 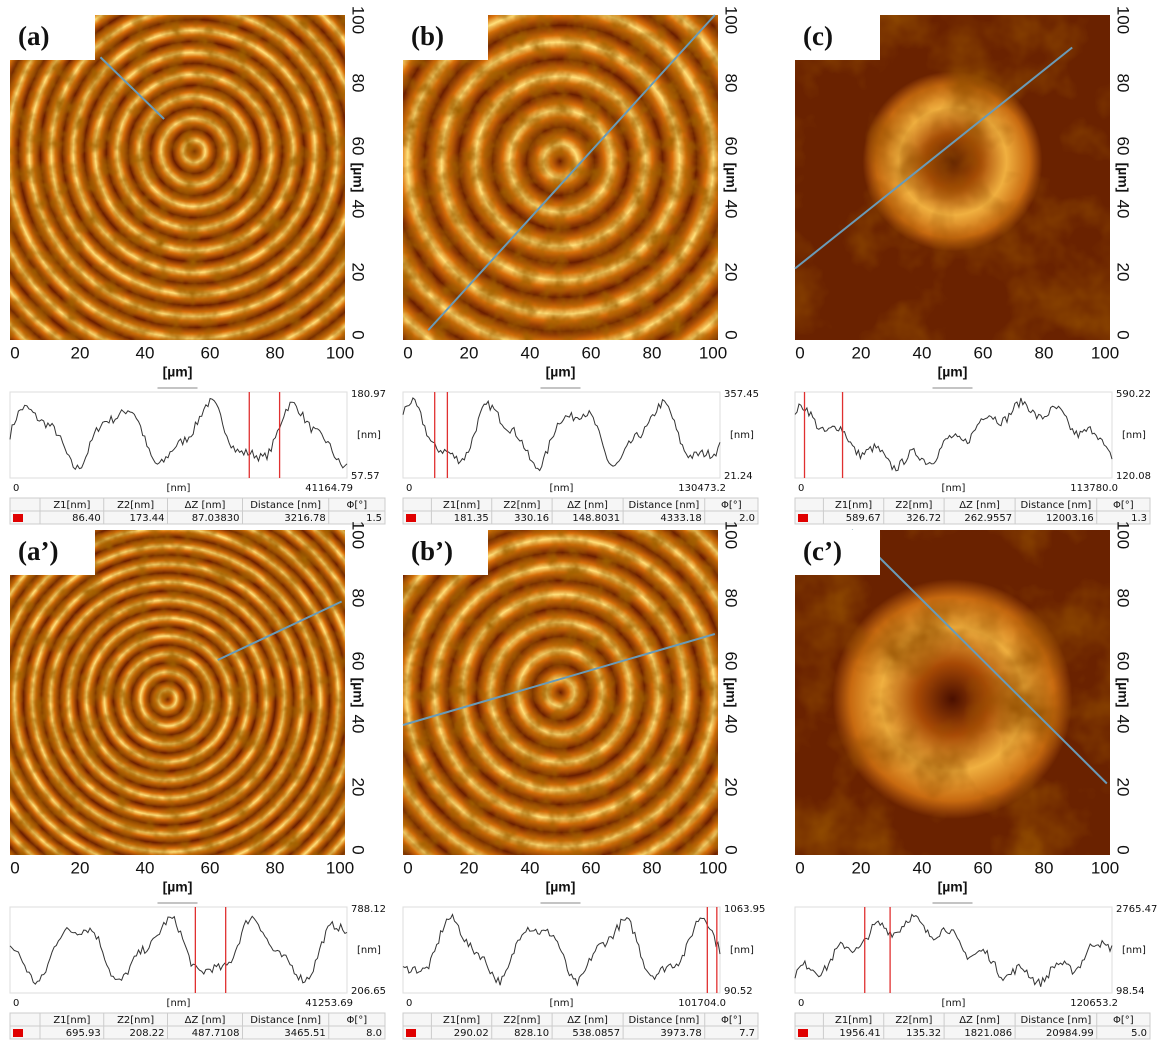 I want to click on table-cell: 173.44, so click(x=147, y=518).